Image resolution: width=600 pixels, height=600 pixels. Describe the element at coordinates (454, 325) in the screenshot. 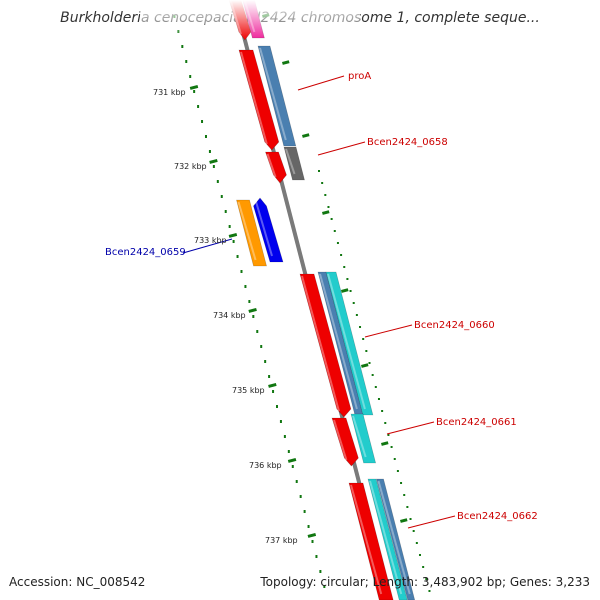

I see `gene-label-bcen2424-0660: Bcen2424_0660` at that location.